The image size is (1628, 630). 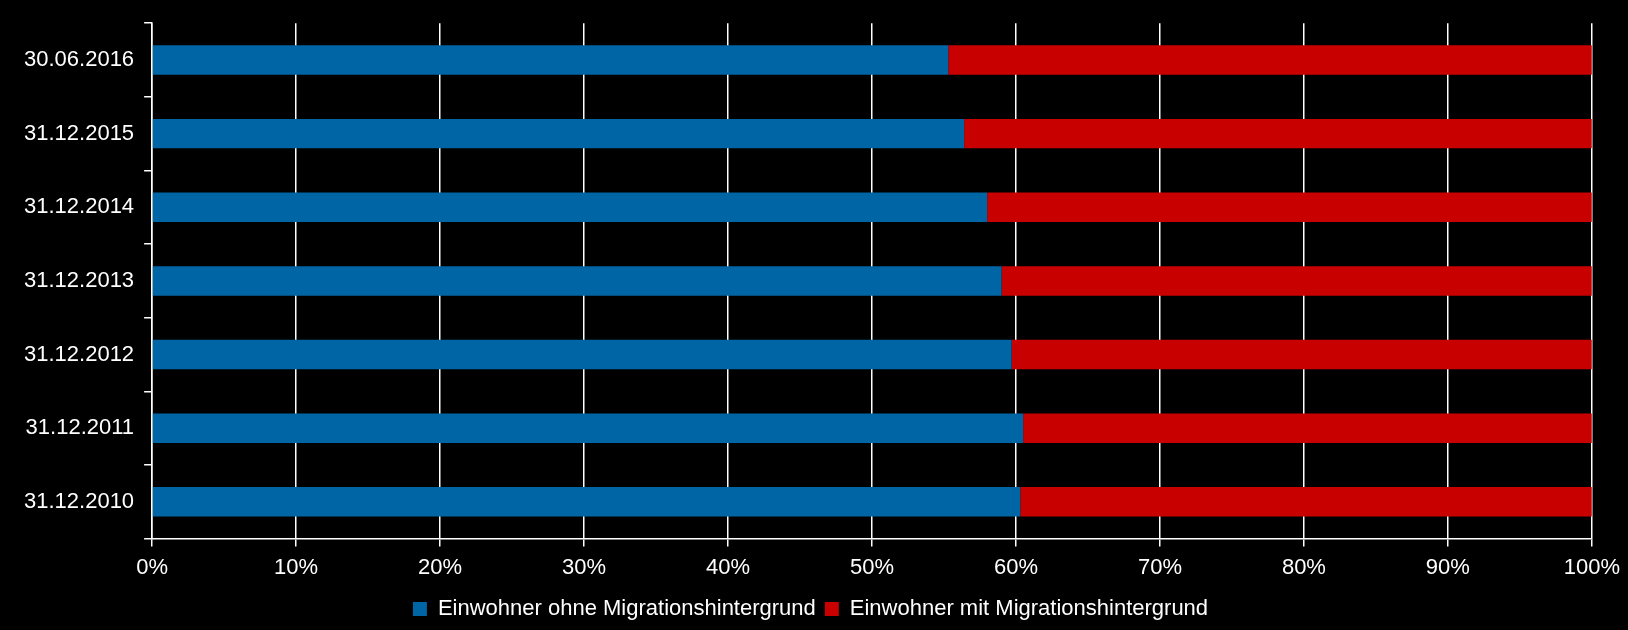 I want to click on y-tick-label: 31.12.2014, so click(x=79, y=206).